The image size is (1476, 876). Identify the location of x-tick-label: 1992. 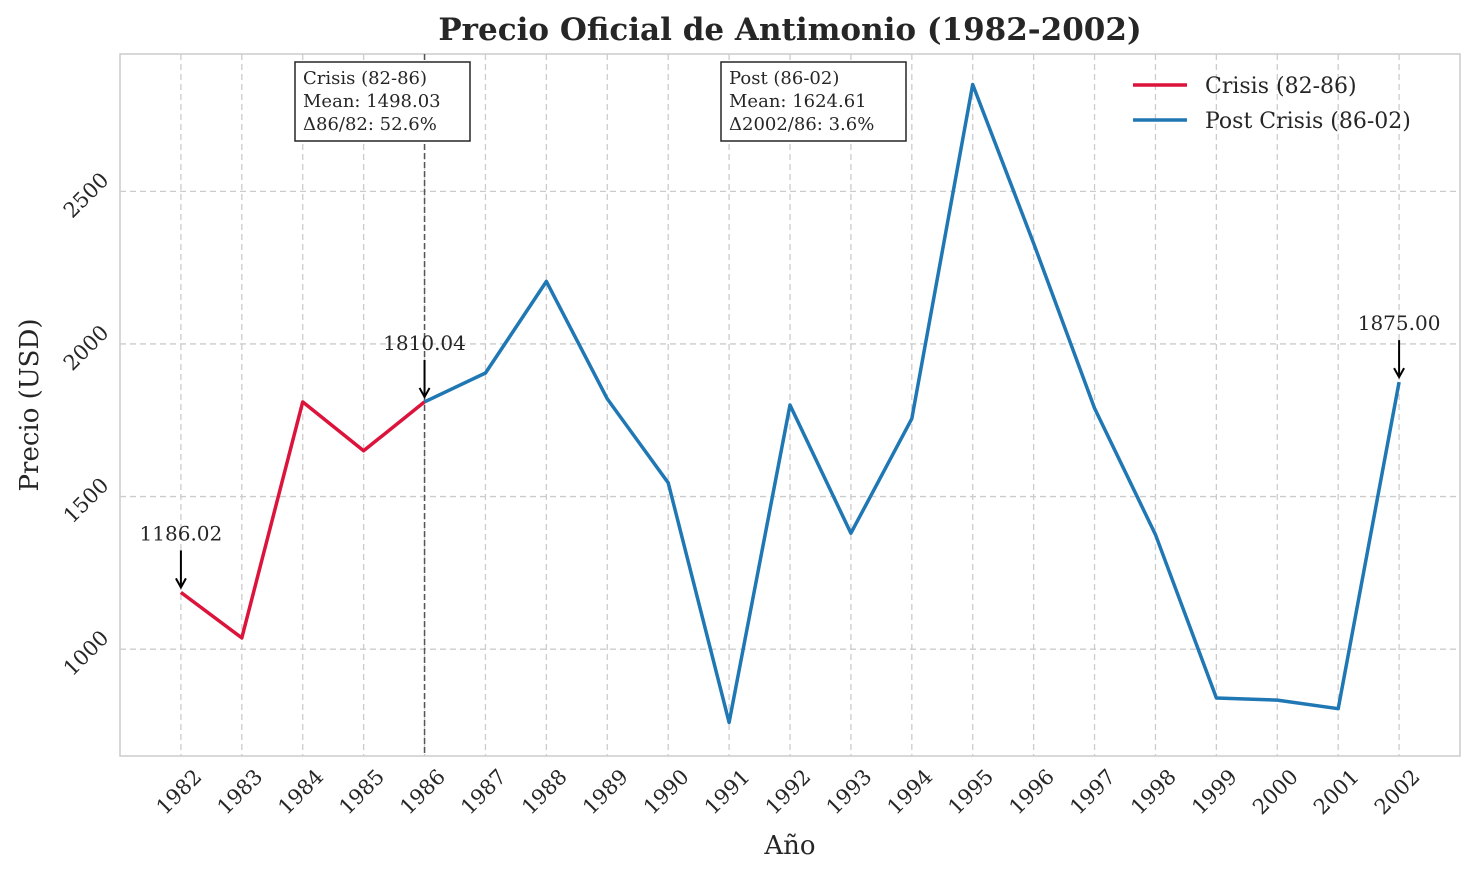
(788, 792).